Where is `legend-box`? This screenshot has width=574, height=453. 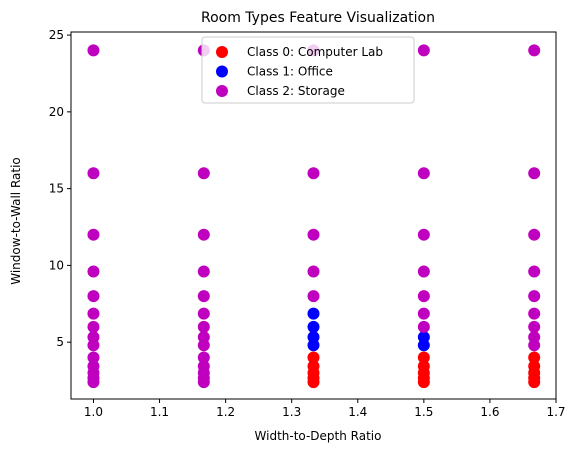
legend-box is located at coordinates (308, 70).